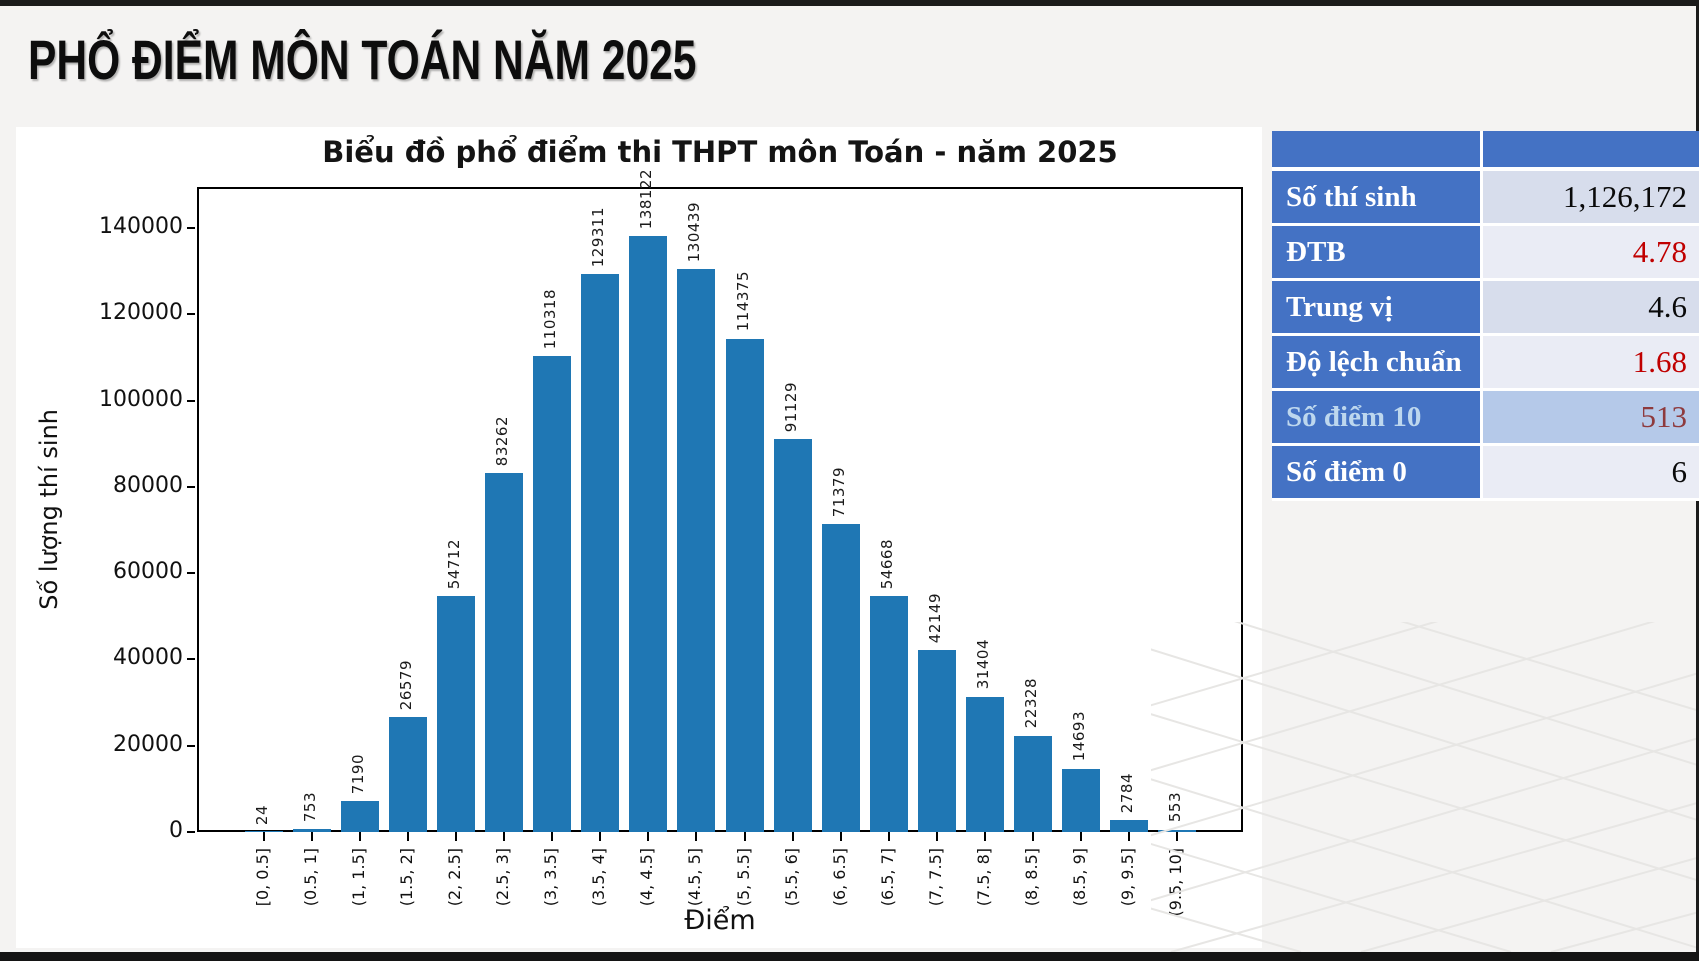 The image size is (1699, 961). I want to click on y-tick-label: 60000, so click(148, 572).